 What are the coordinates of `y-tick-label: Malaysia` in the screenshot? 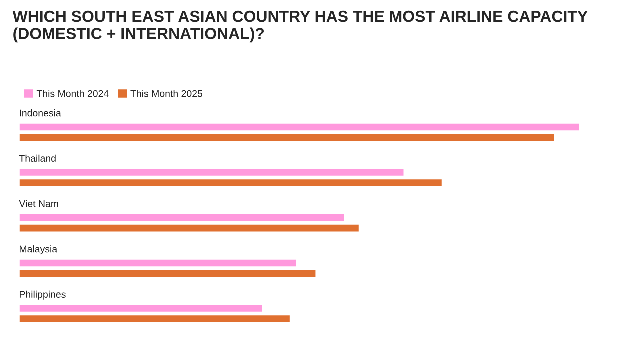 It's located at (39, 250).